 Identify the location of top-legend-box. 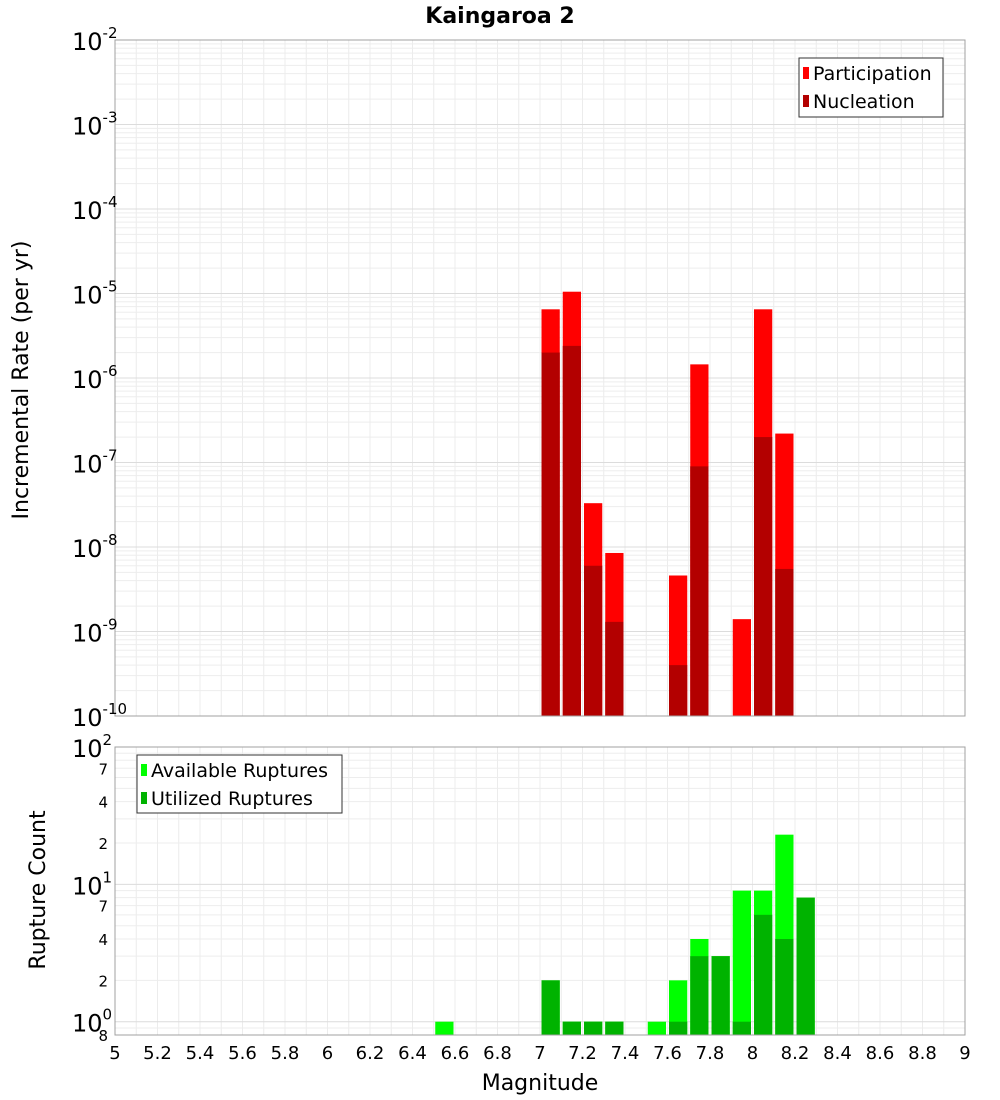
(871, 87).